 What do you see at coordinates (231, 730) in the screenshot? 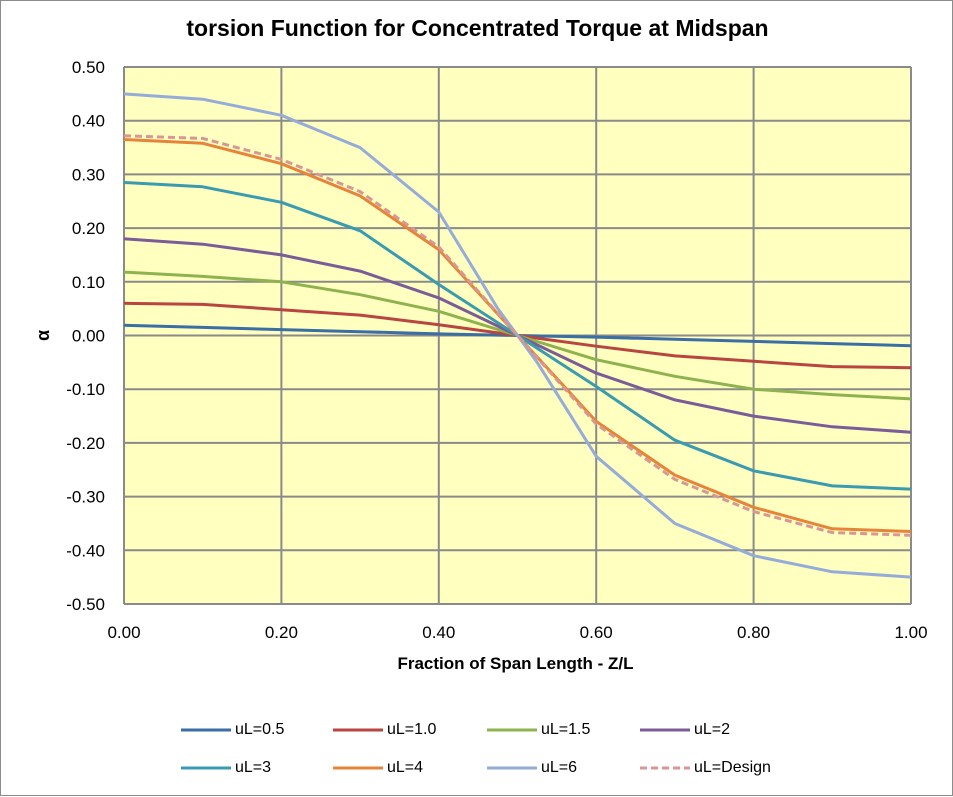
I see `legend-item: uL=0.5` at bounding box center [231, 730].